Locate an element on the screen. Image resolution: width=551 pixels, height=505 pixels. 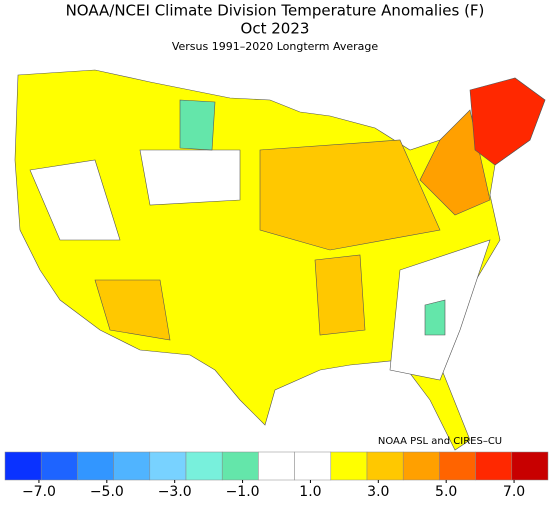
region-very-hot-northeast is located at coordinates (507, 121).